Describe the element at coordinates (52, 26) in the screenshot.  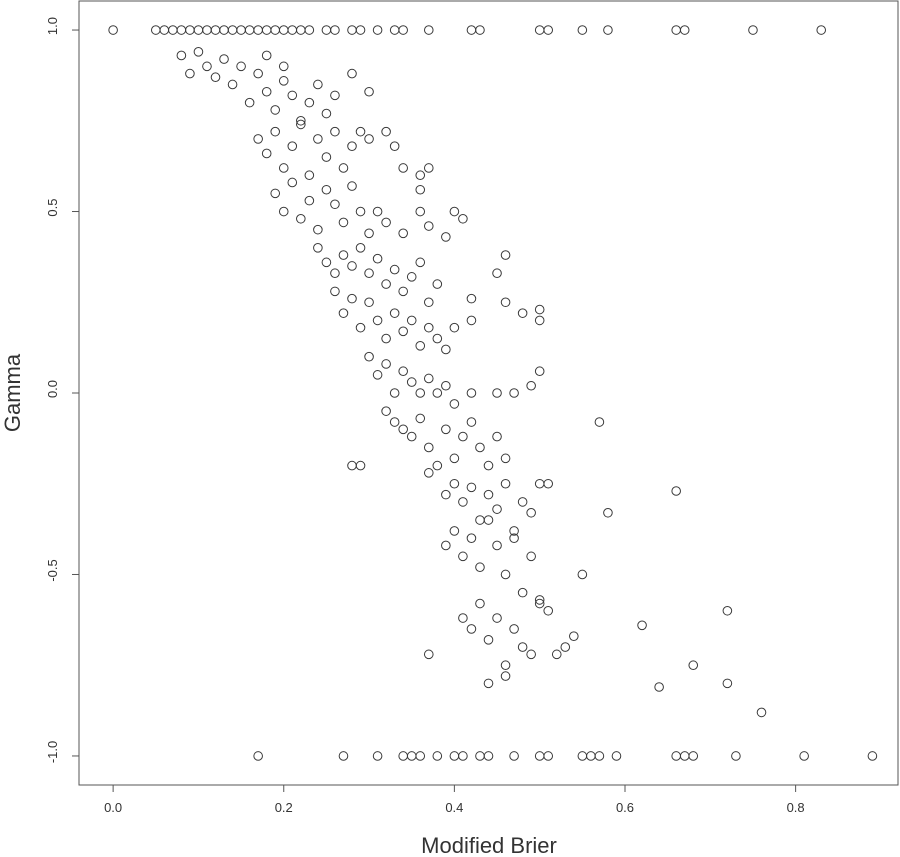
I see `y-tick-label: 1.0` at that location.